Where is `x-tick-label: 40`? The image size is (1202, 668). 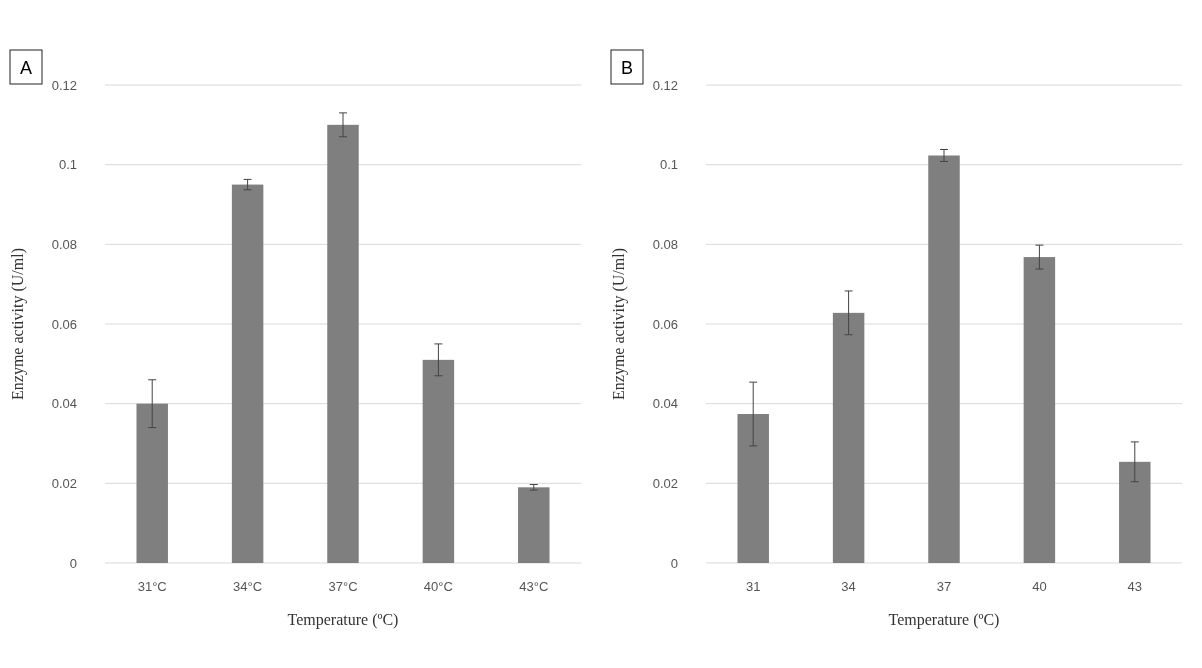 x-tick-label: 40 is located at coordinates (1039, 586).